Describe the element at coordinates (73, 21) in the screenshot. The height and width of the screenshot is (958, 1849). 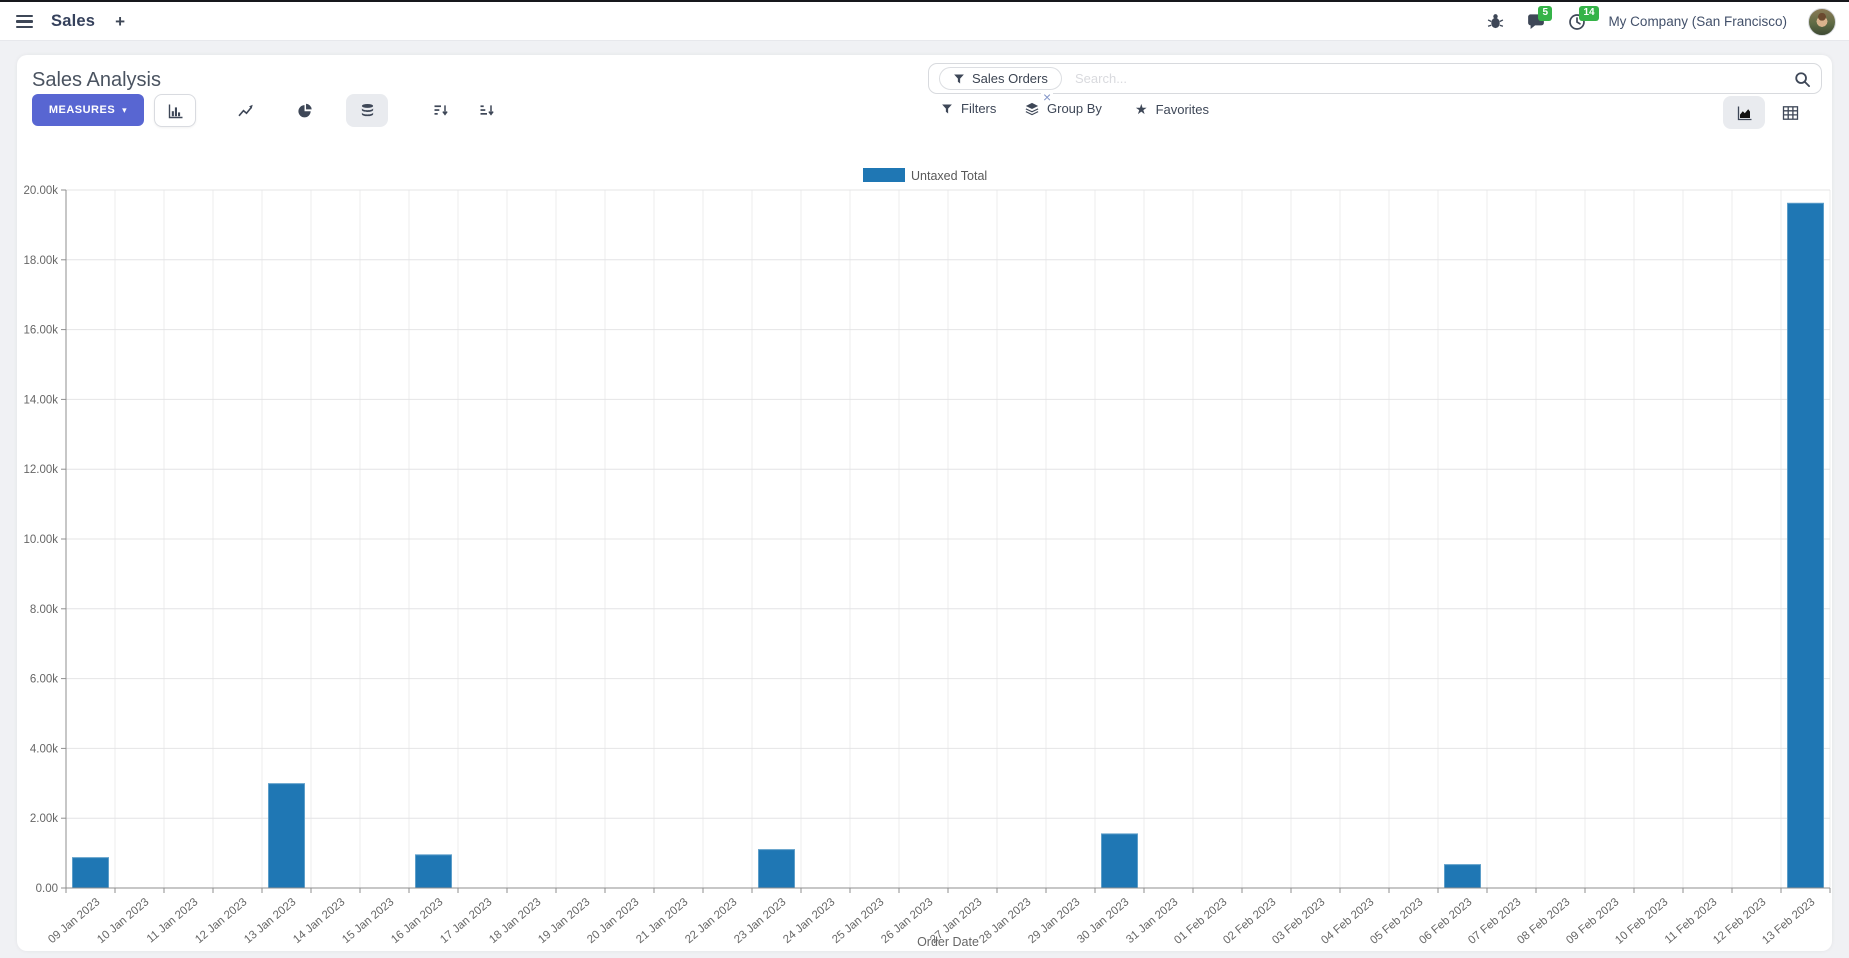
I see `app-name: Sales` at that location.